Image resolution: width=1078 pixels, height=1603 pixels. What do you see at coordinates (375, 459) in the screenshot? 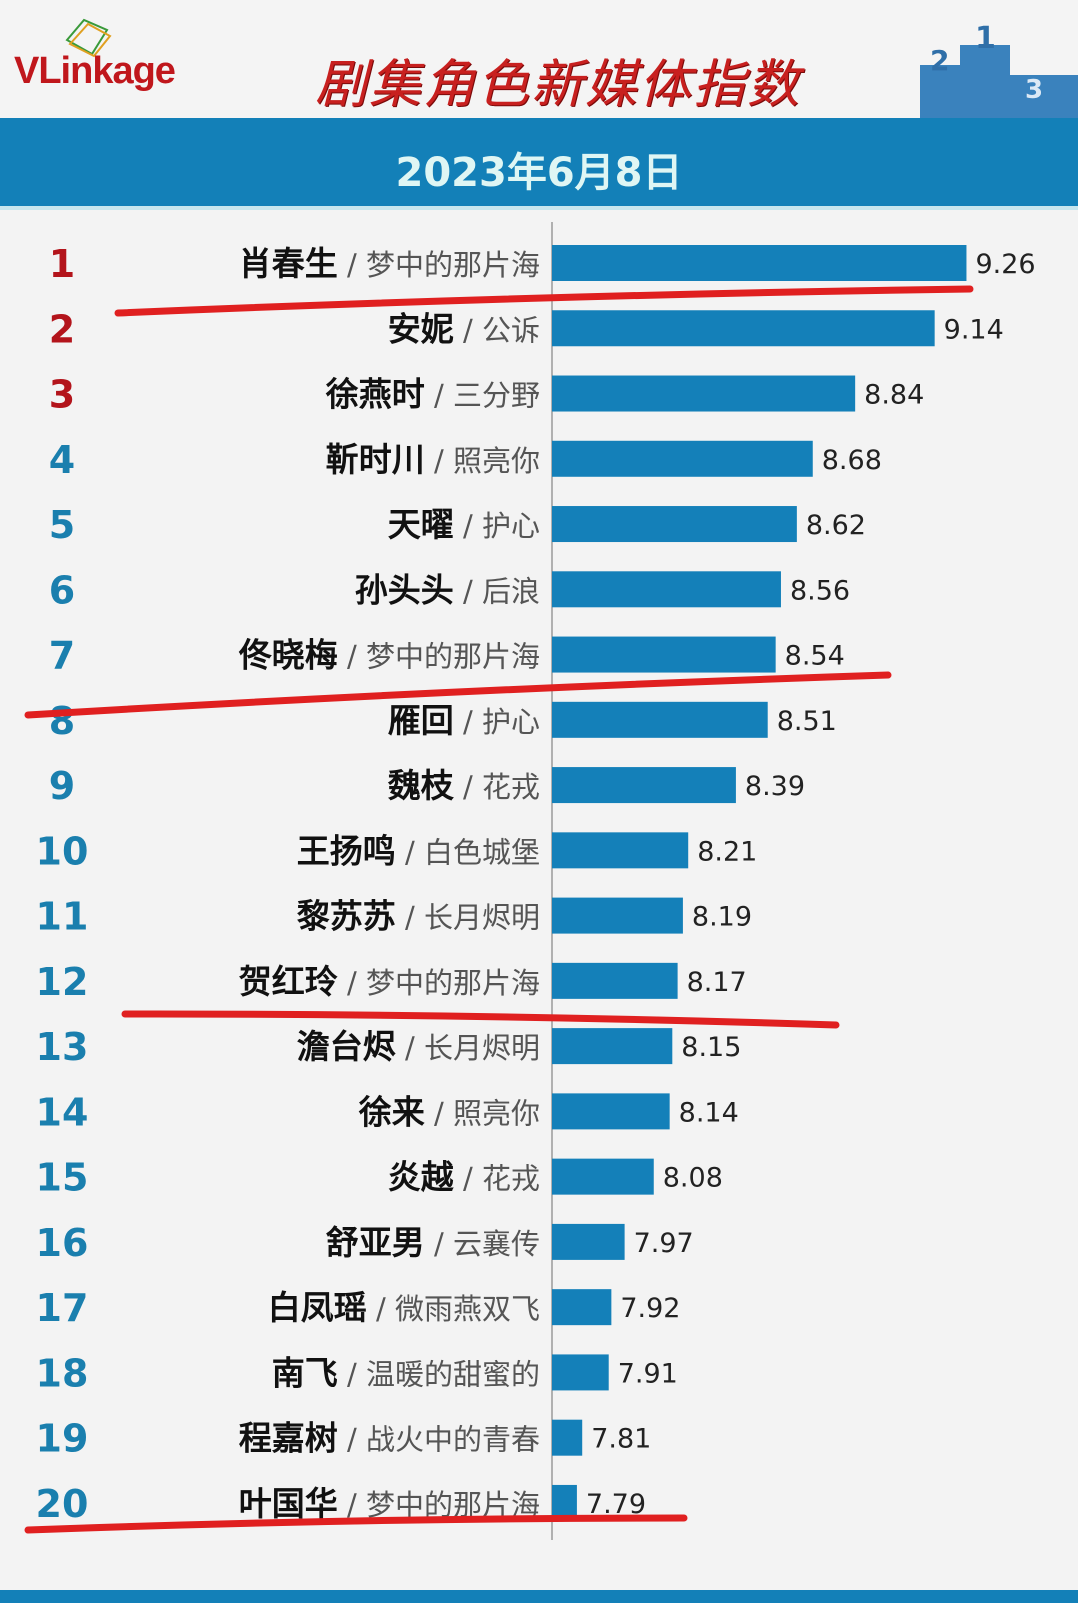
I see `role-name: 靳时川` at bounding box center [375, 459].